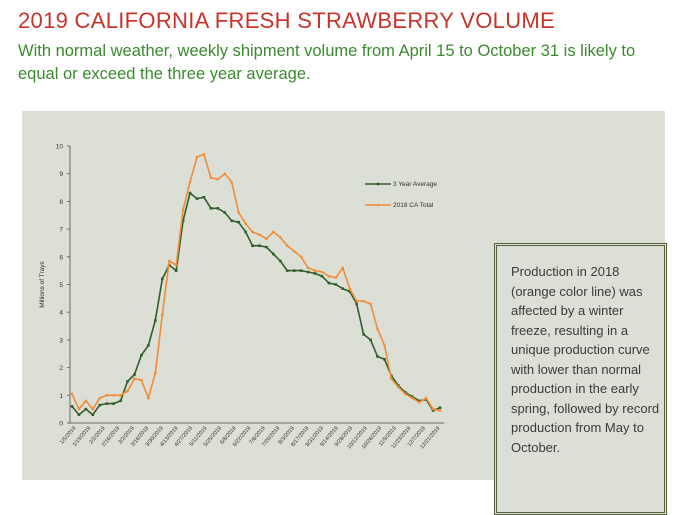 The width and height of the screenshot is (700, 515). Describe the element at coordinates (415, 184) in the screenshot. I see `legend-label: 3 Year Average` at that location.